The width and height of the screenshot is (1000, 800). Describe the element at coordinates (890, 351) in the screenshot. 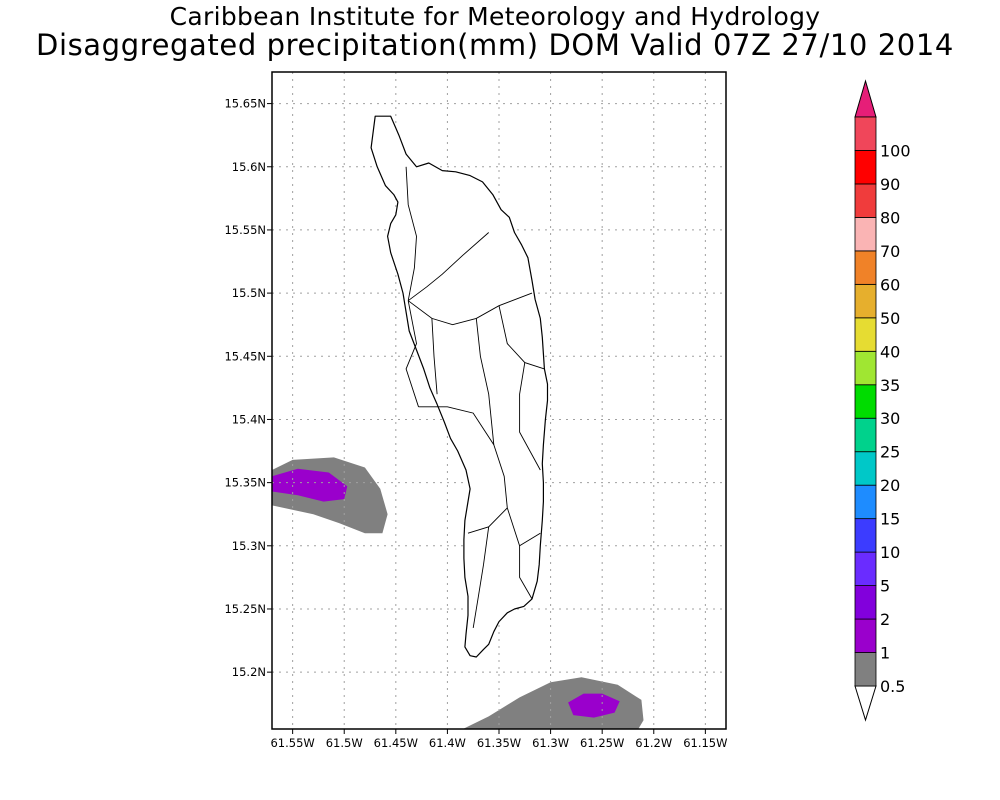

I see `colorbar-level-label: 40` at that location.